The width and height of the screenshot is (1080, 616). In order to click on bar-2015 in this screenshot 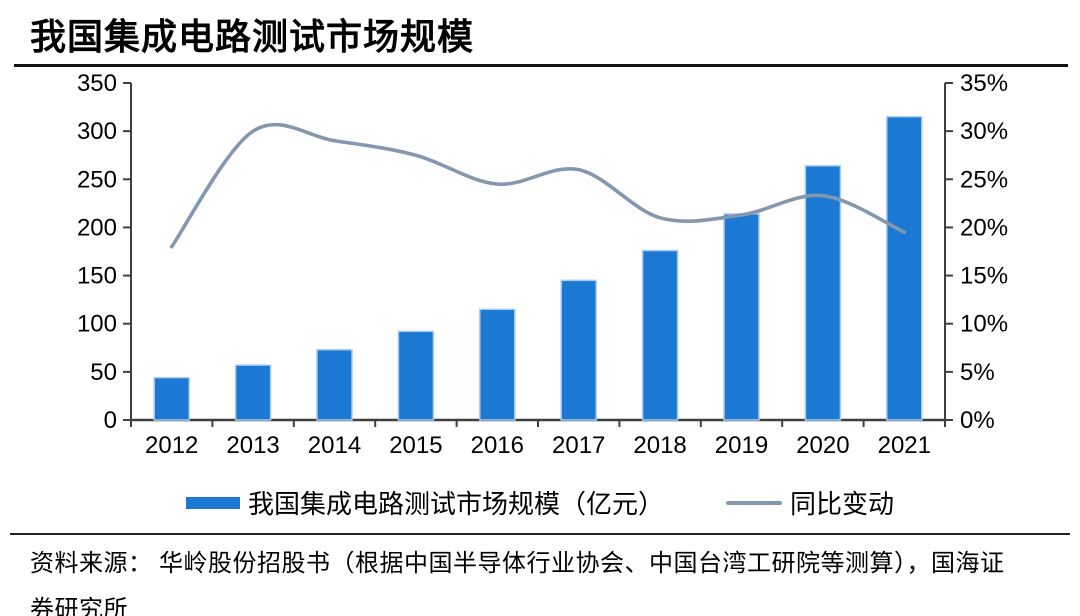, I will do `click(416, 375)`.